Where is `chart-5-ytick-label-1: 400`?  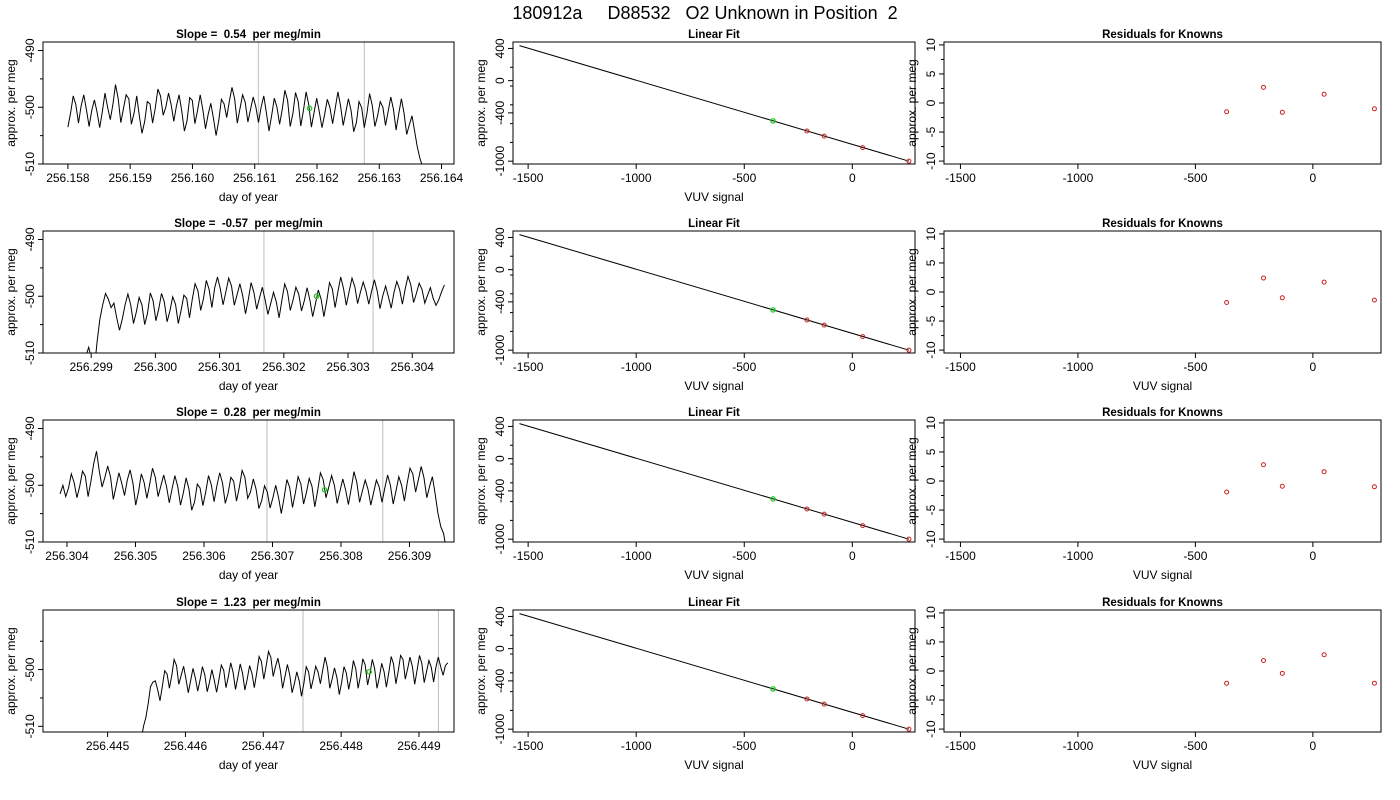
chart-5-ytick-label-1: 400 is located at coordinates (500, 237).